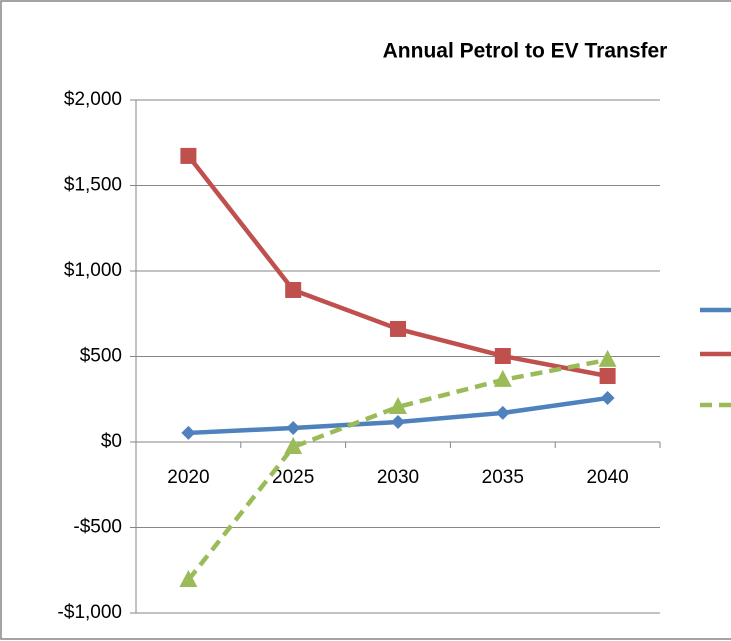 This screenshot has height=641, width=731. I want to click on x-tick-label: 2035, so click(503, 477).